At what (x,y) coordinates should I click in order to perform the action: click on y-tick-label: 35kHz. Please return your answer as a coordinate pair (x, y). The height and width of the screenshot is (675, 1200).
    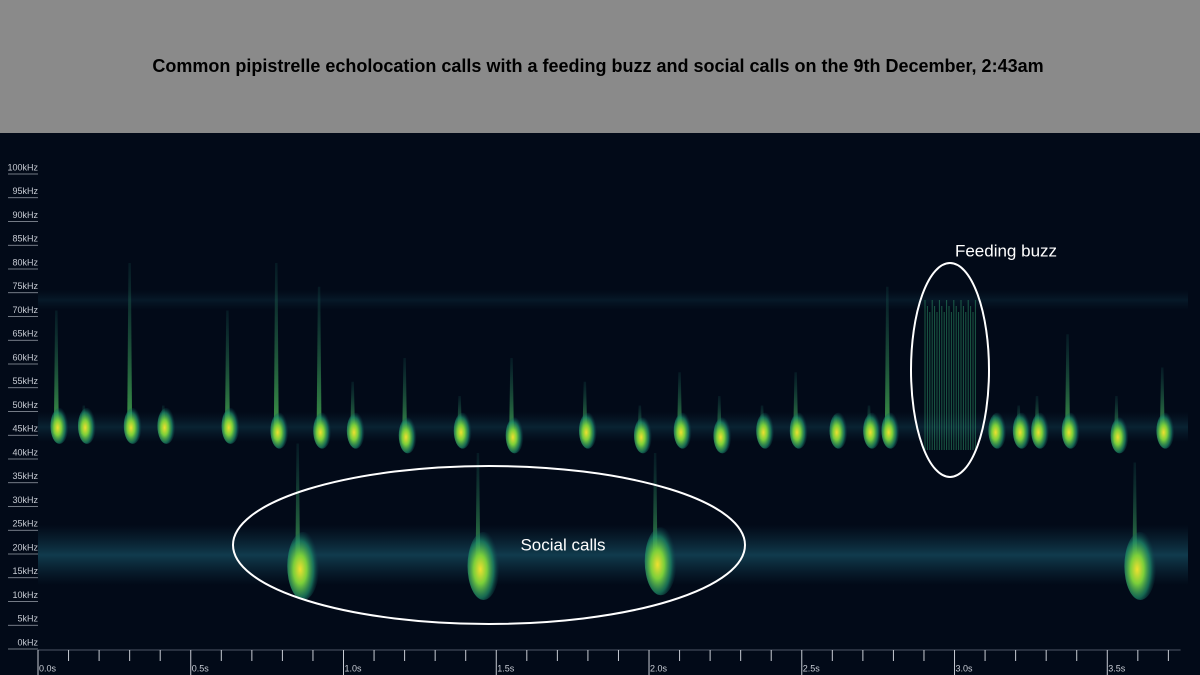
    Looking at the image, I should click on (25, 476).